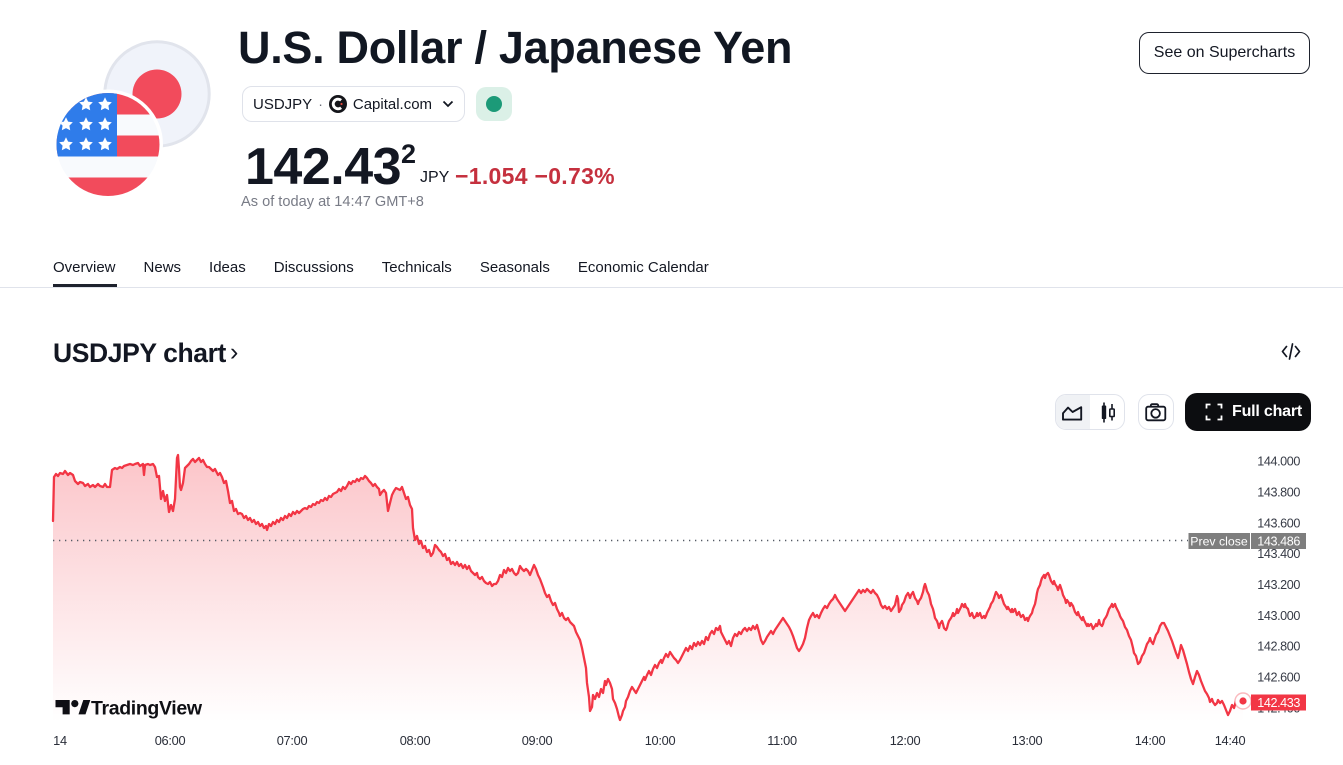 This screenshot has height=765, width=1343. I want to click on svg-text: 142.433, so click(1278, 703).